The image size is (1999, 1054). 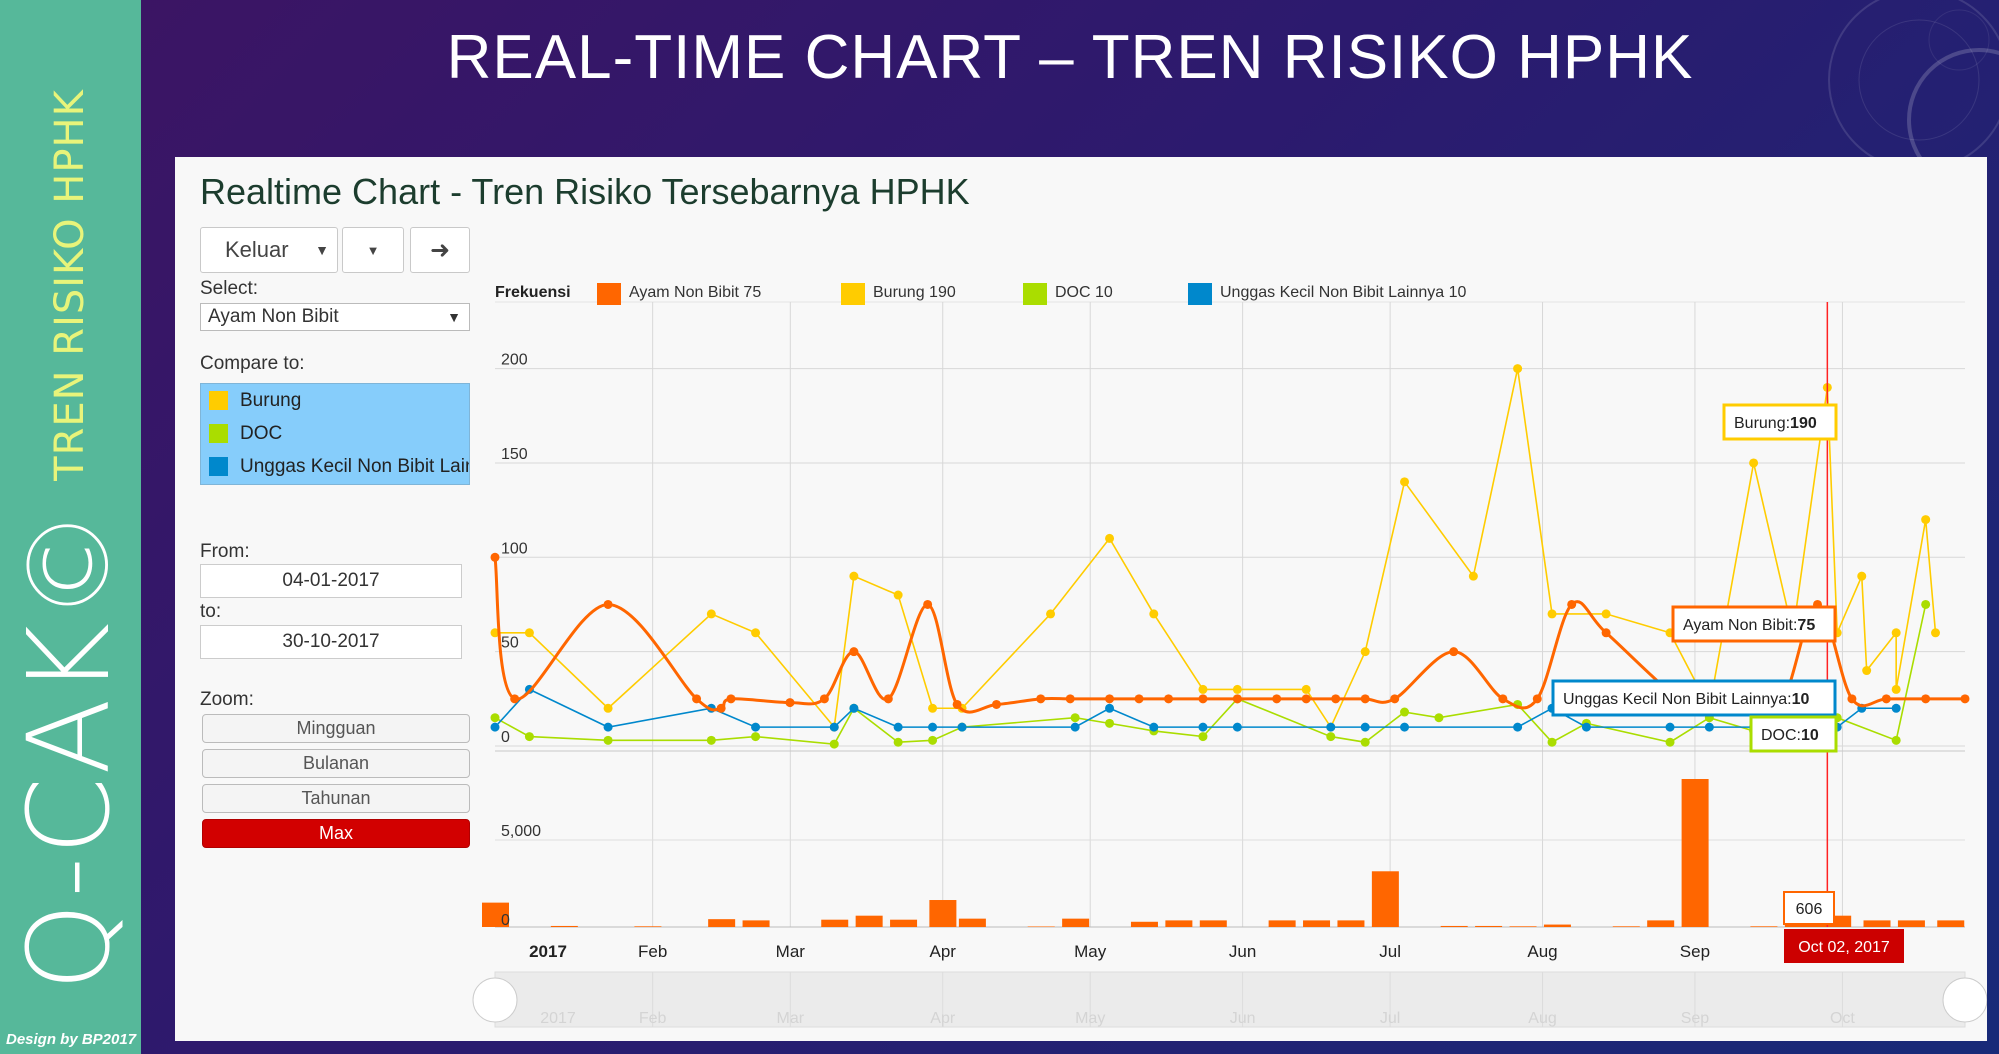 I want to click on species-select: Ayam Non Bibit ▼, so click(x=335, y=317).